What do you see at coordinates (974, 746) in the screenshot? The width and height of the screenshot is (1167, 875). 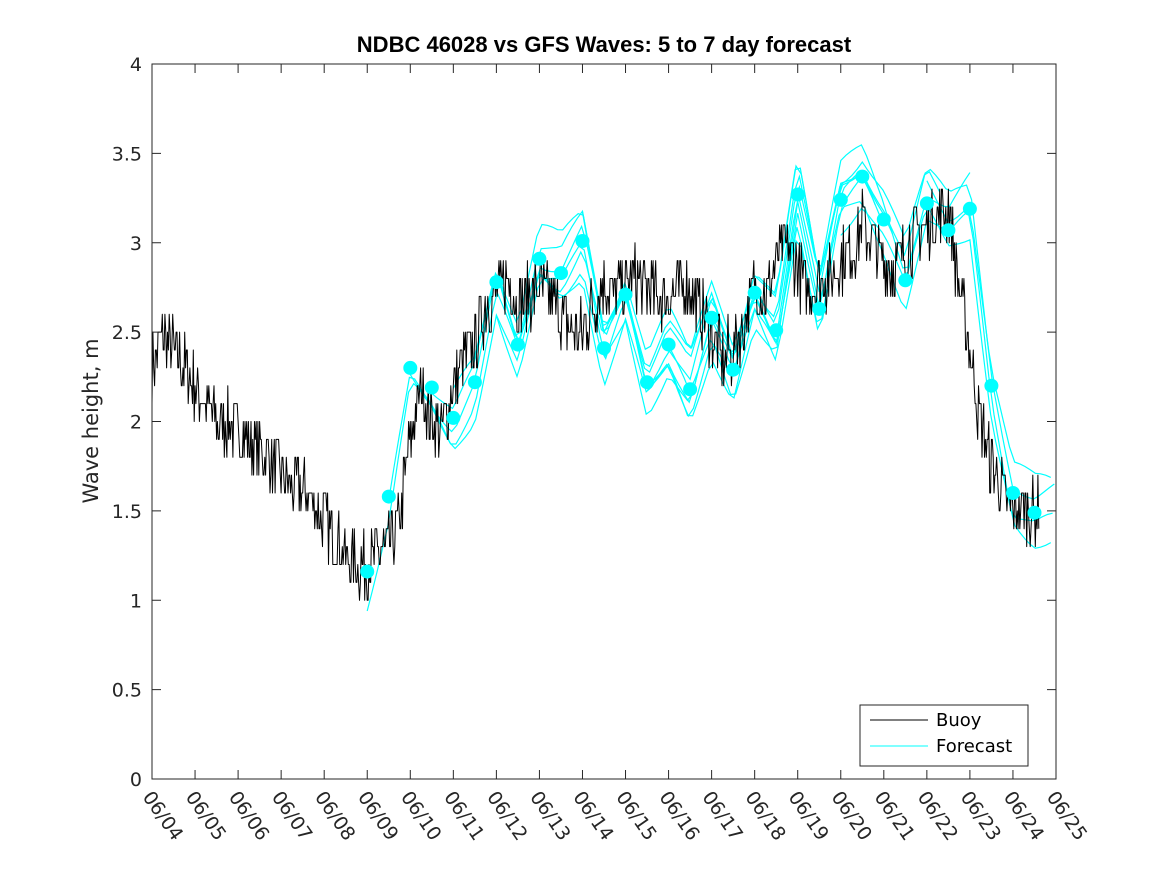 I see `legend-forecast-label: Forecast` at bounding box center [974, 746].